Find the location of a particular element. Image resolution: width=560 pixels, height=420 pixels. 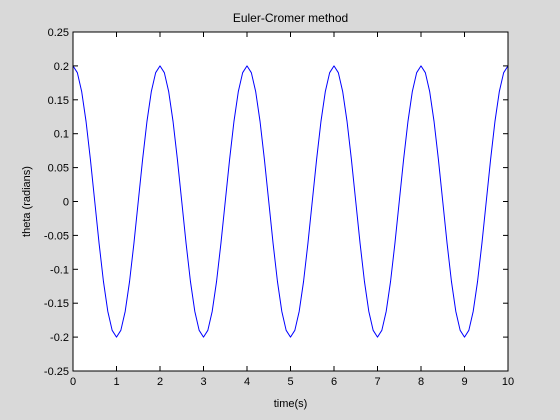

x-axis-label: time(s) is located at coordinates (291, 404).